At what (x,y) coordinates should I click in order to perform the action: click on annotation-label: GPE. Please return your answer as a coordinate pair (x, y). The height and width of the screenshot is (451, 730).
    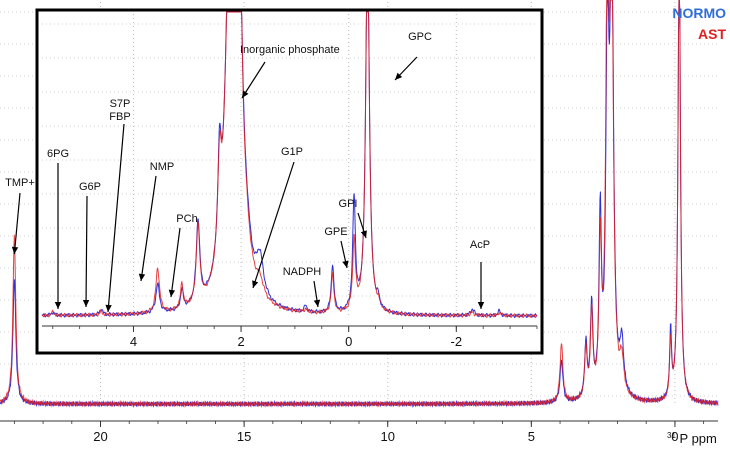
    Looking at the image, I should click on (335, 232).